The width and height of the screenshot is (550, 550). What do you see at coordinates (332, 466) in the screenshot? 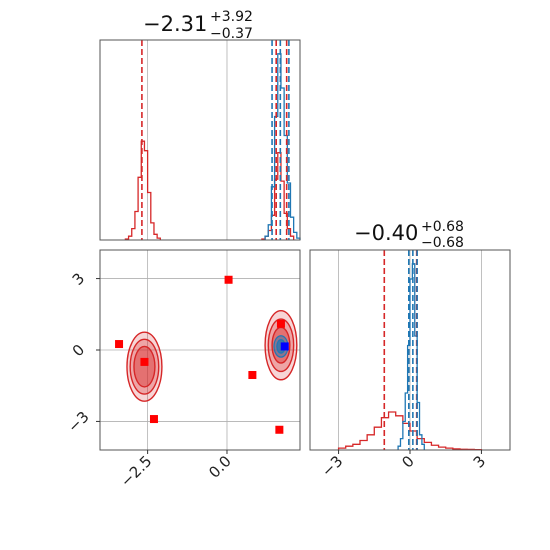
I see `tick-label-x-right-0: −3` at bounding box center [332, 466].